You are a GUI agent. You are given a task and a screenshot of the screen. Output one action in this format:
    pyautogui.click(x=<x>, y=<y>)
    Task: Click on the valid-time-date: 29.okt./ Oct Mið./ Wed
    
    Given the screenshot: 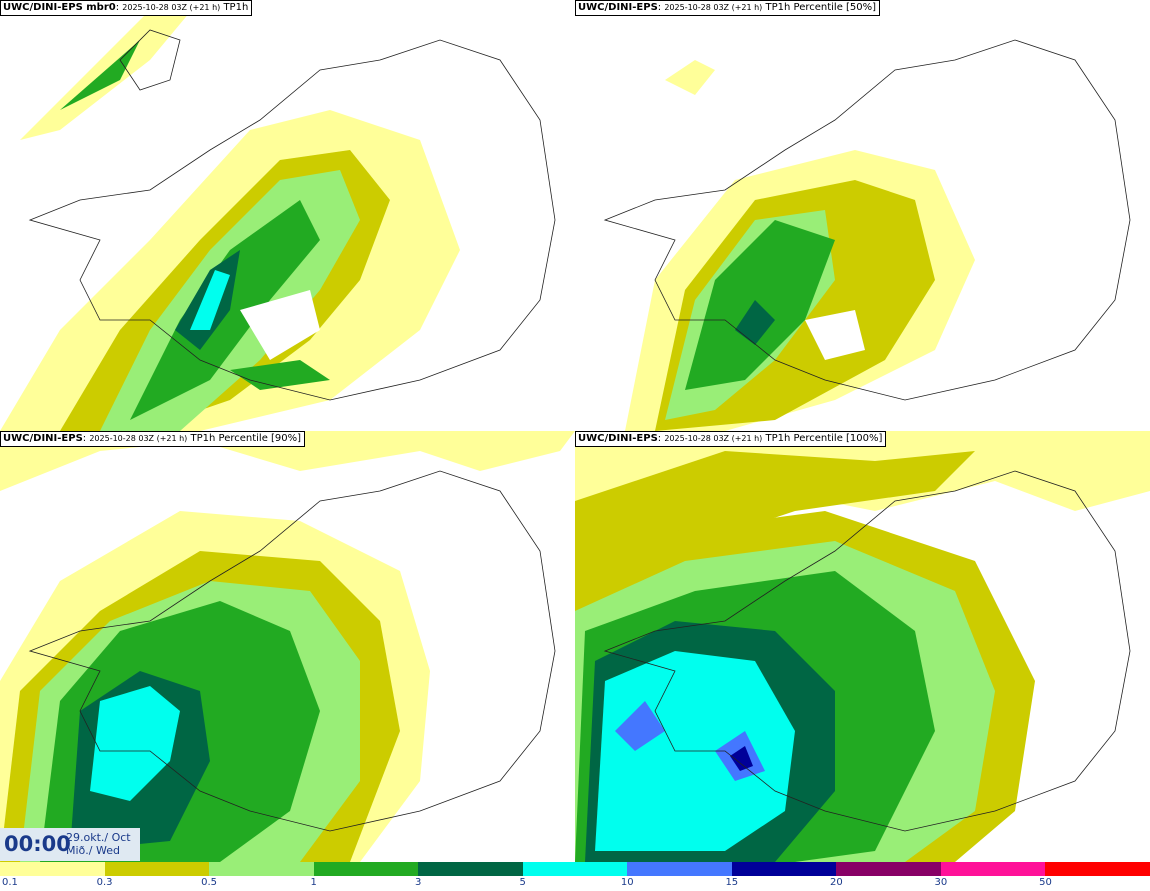 What is the action you would take?
    pyautogui.click(x=98, y=844)
    